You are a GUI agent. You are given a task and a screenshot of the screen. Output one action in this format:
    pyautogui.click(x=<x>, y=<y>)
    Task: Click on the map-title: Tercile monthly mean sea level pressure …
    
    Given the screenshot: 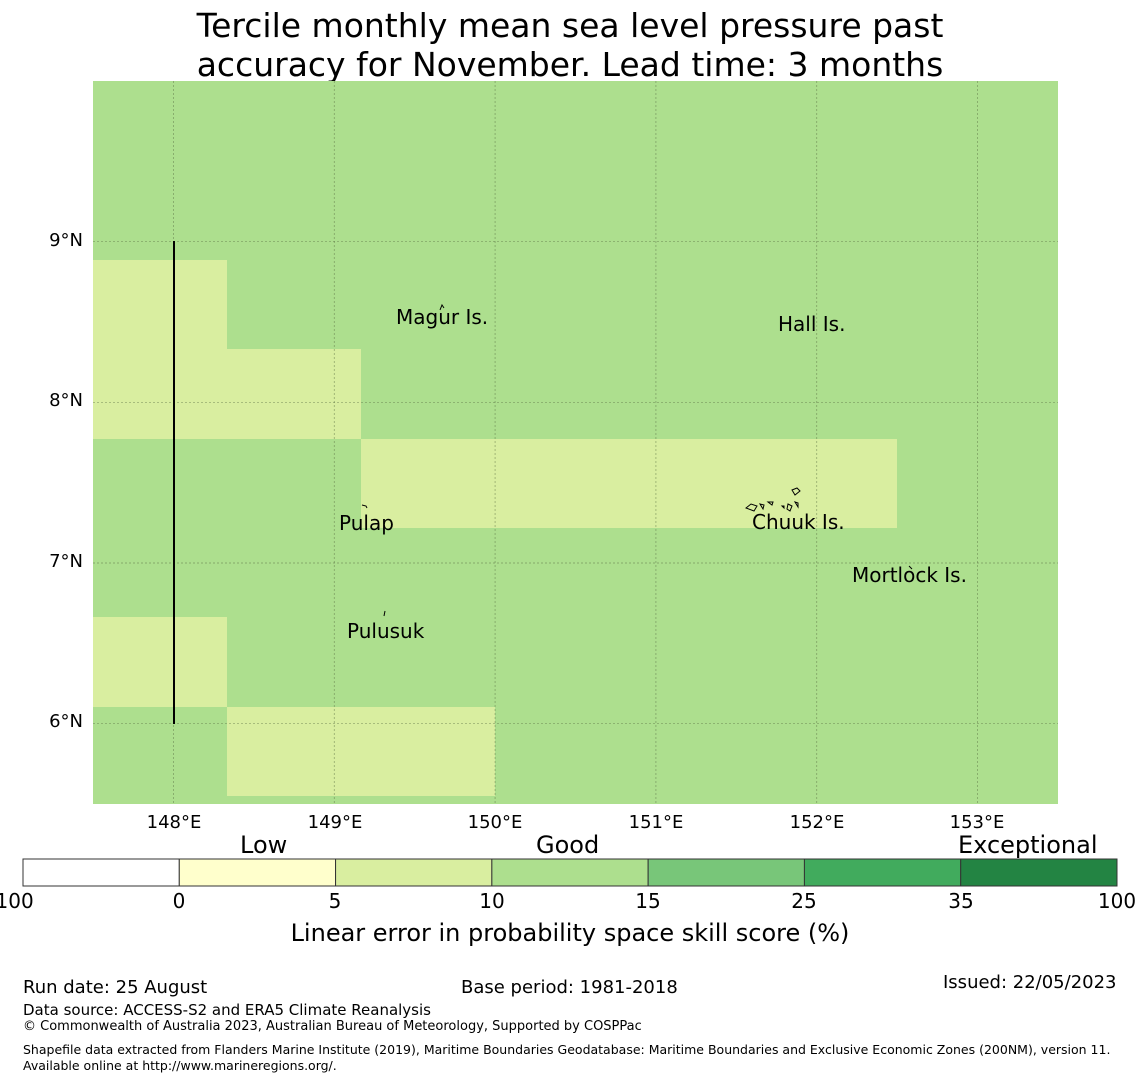 What is the action you would take?
    pyautogui.click(x=570, y=45)
    